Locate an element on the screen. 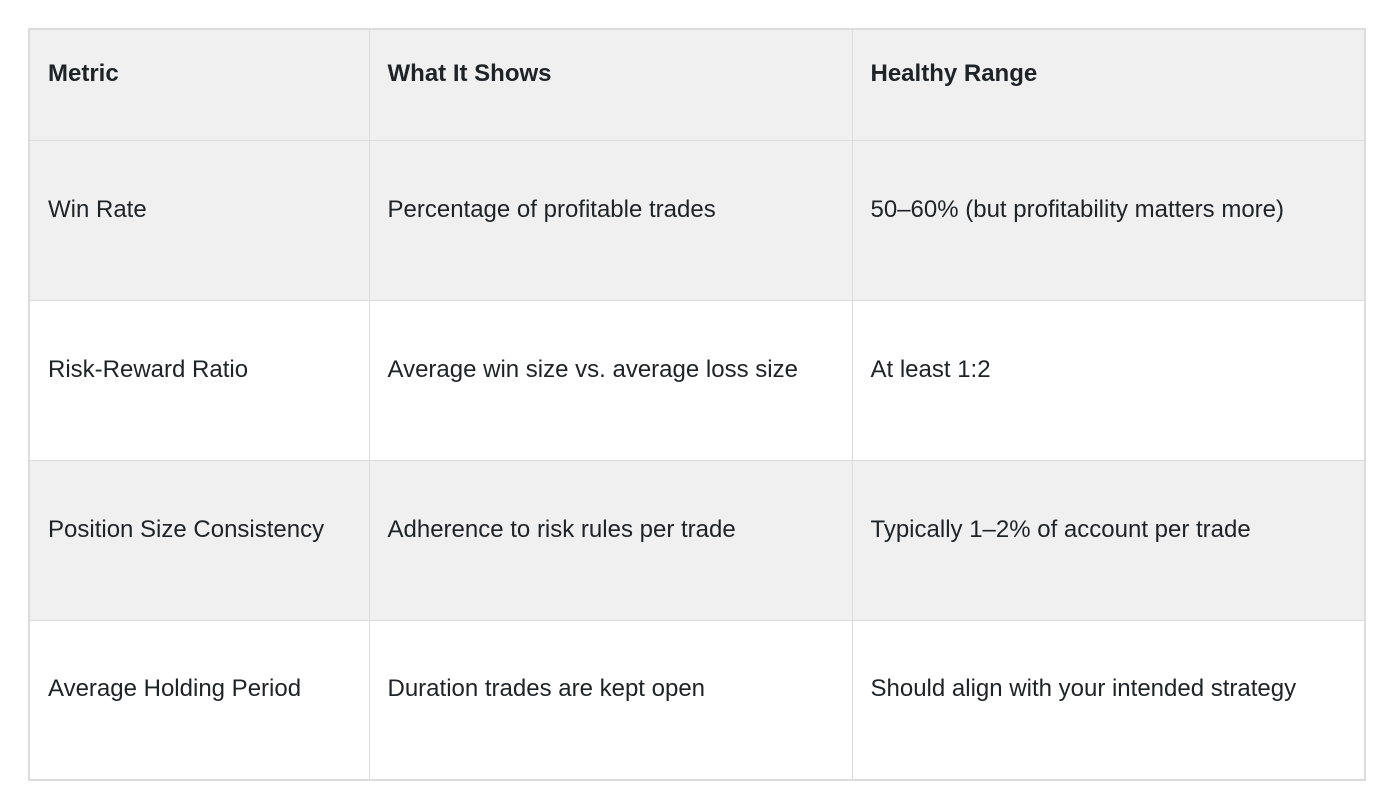  cell-metric: Win Rate is located at coordinates (199, 220).